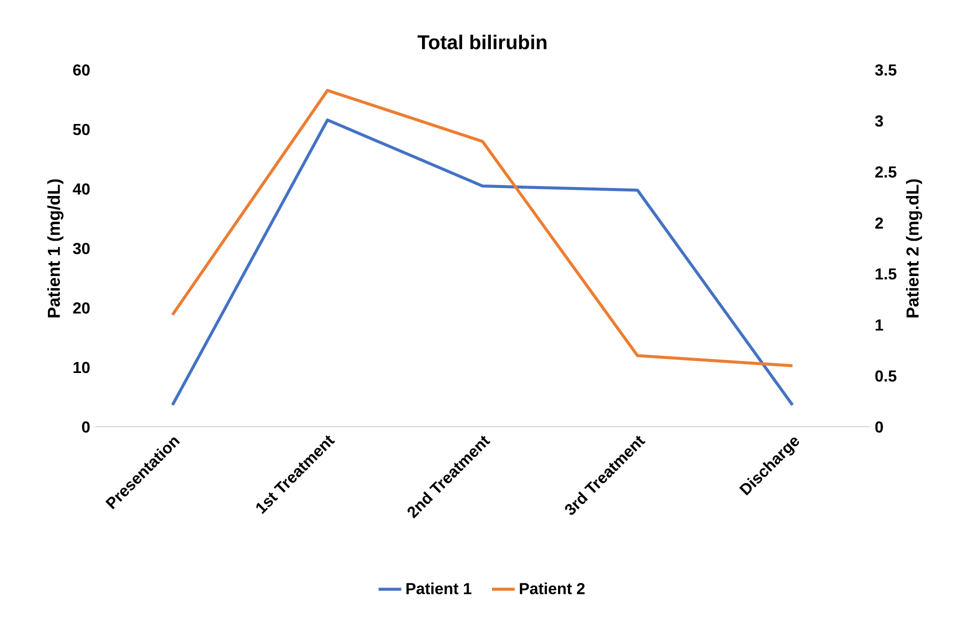 This screenshot has width=967, height=640. I want to click on y2-tick-label: 1.5, so click(886, 274).